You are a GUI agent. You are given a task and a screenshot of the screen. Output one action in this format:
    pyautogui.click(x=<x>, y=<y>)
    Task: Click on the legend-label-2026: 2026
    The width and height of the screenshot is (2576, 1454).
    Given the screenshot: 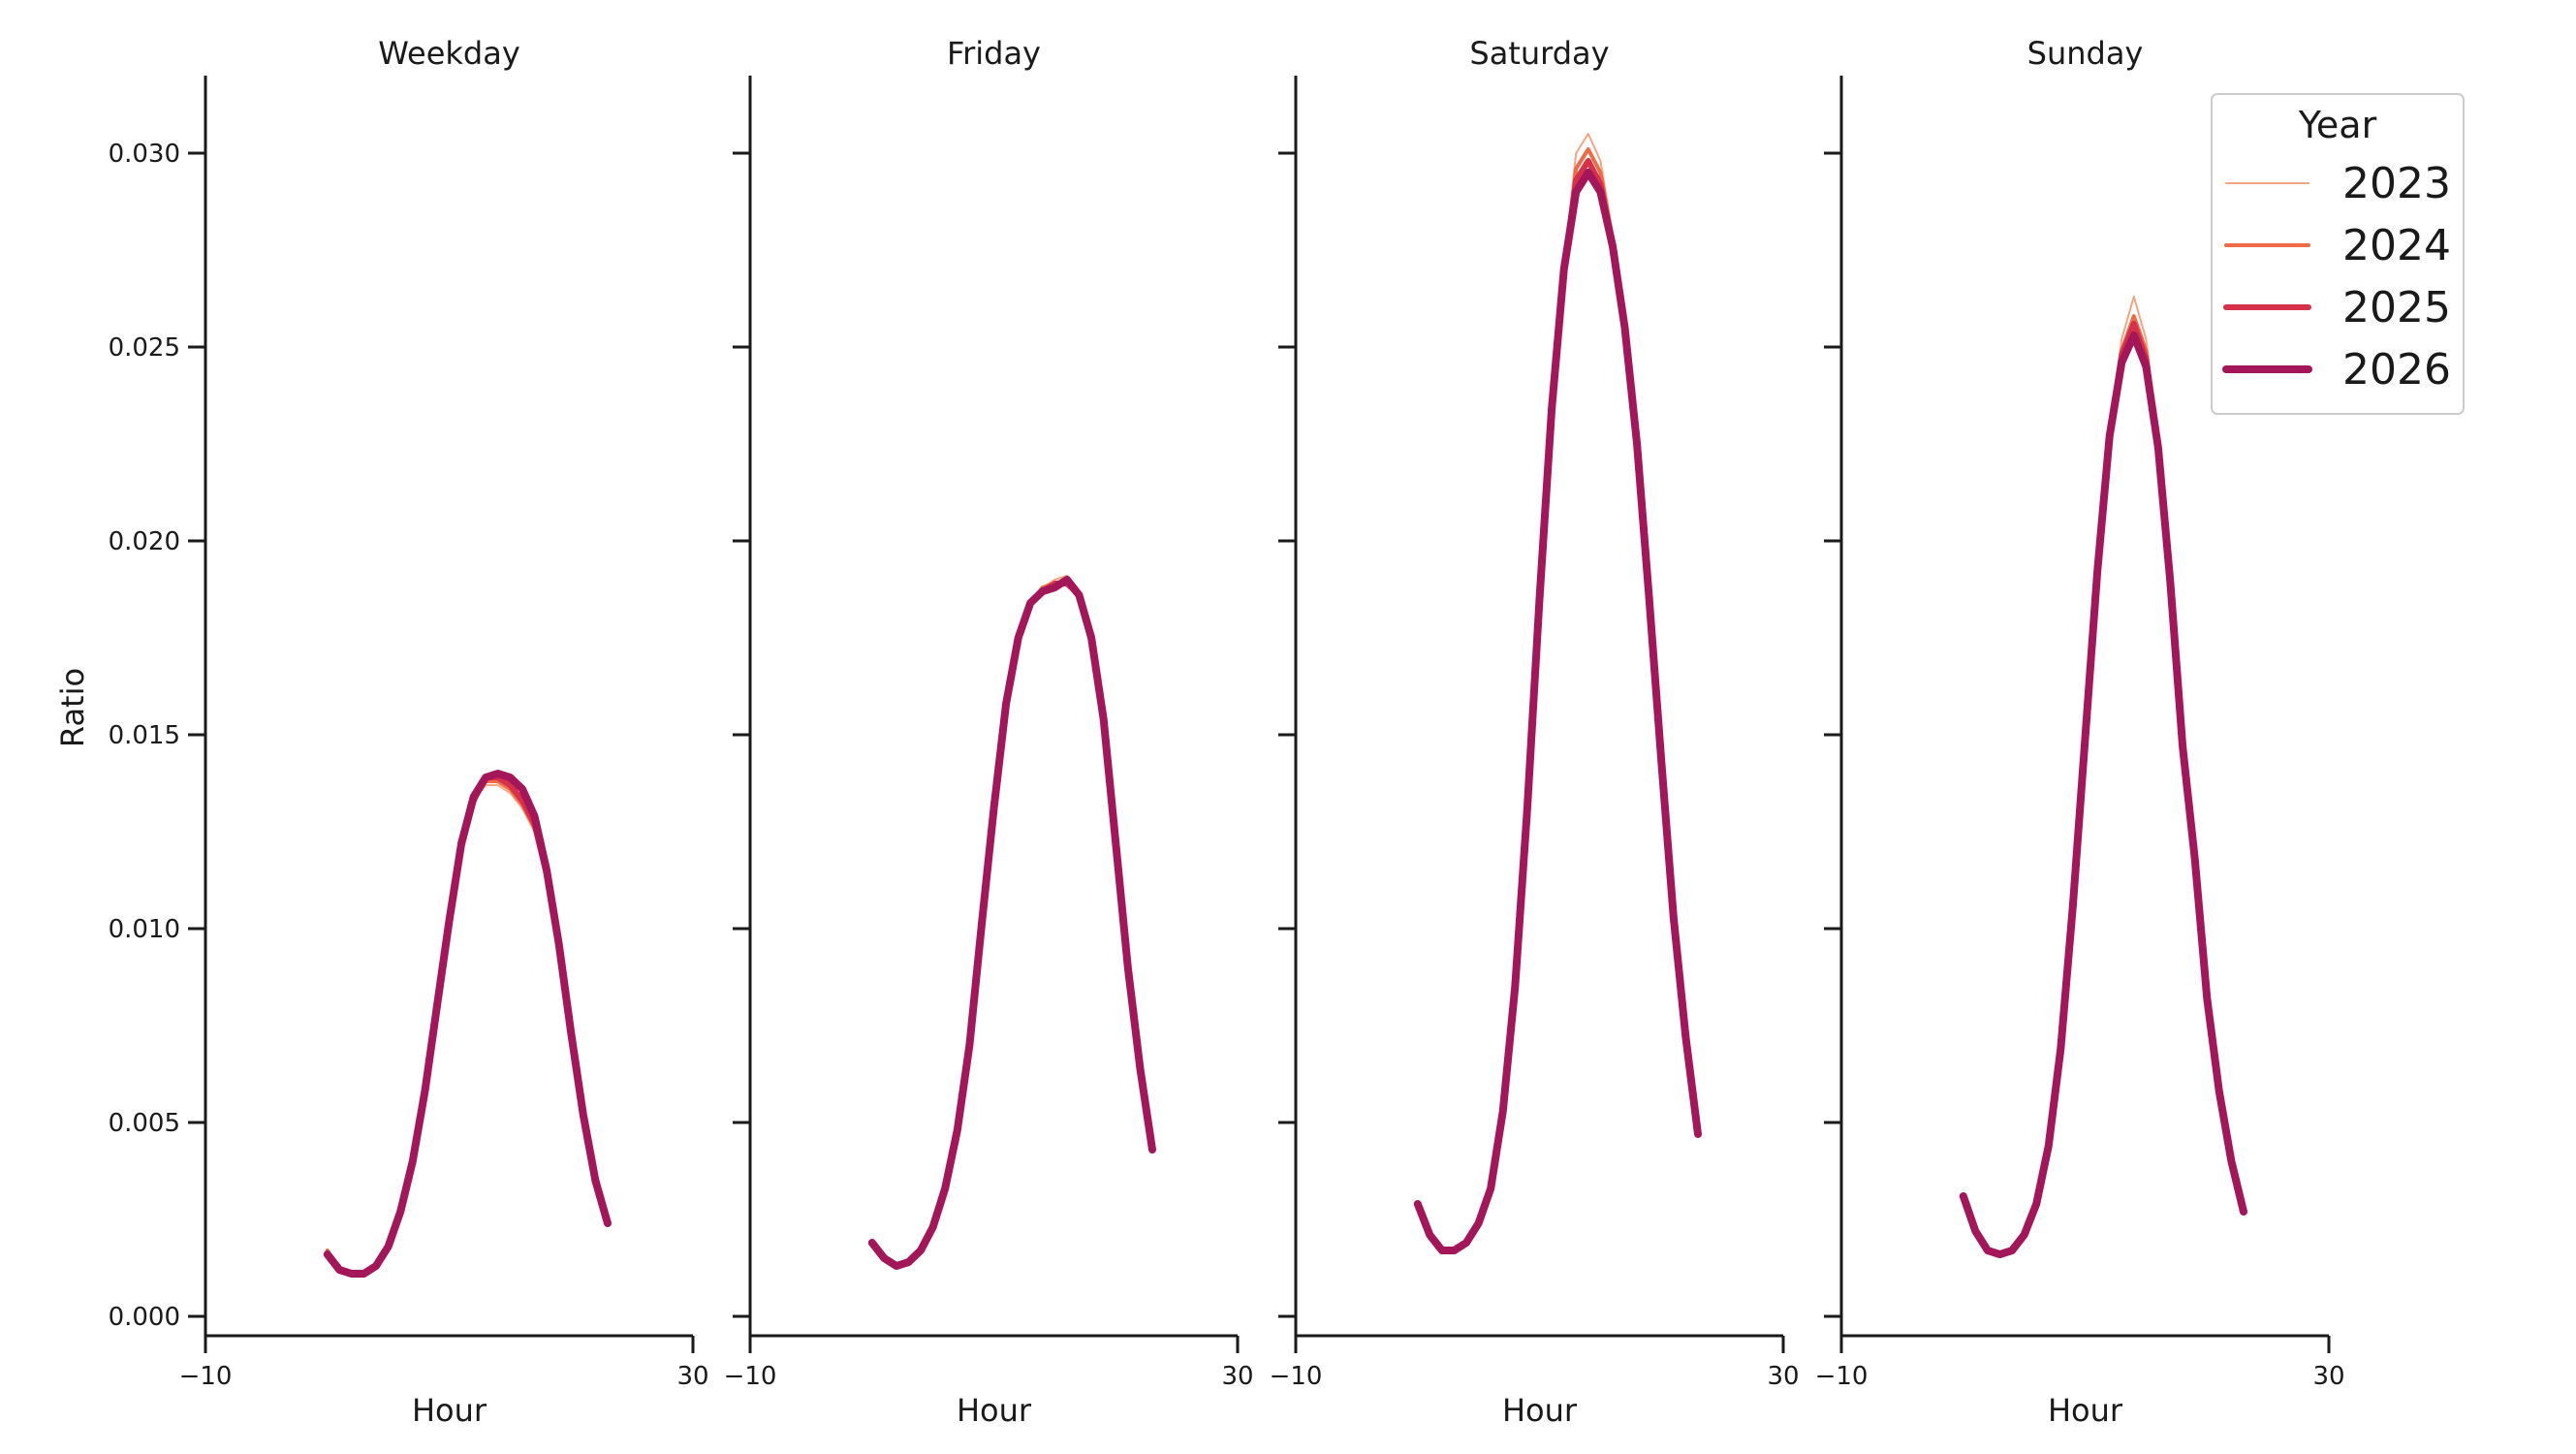 What is the action you would take?
    pyautogui.click(x=2396, y=370)
    